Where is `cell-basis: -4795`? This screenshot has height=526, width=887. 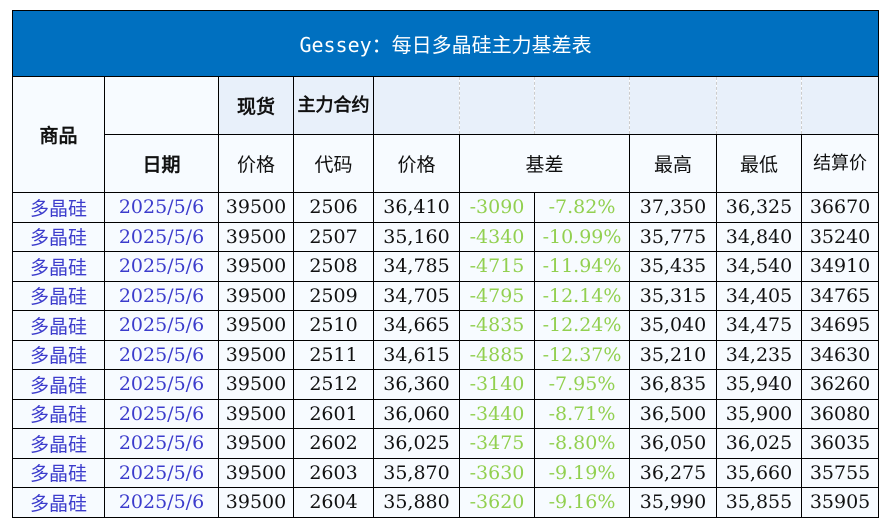
cell-basis: -4795 is located at coordinates (497, 295).